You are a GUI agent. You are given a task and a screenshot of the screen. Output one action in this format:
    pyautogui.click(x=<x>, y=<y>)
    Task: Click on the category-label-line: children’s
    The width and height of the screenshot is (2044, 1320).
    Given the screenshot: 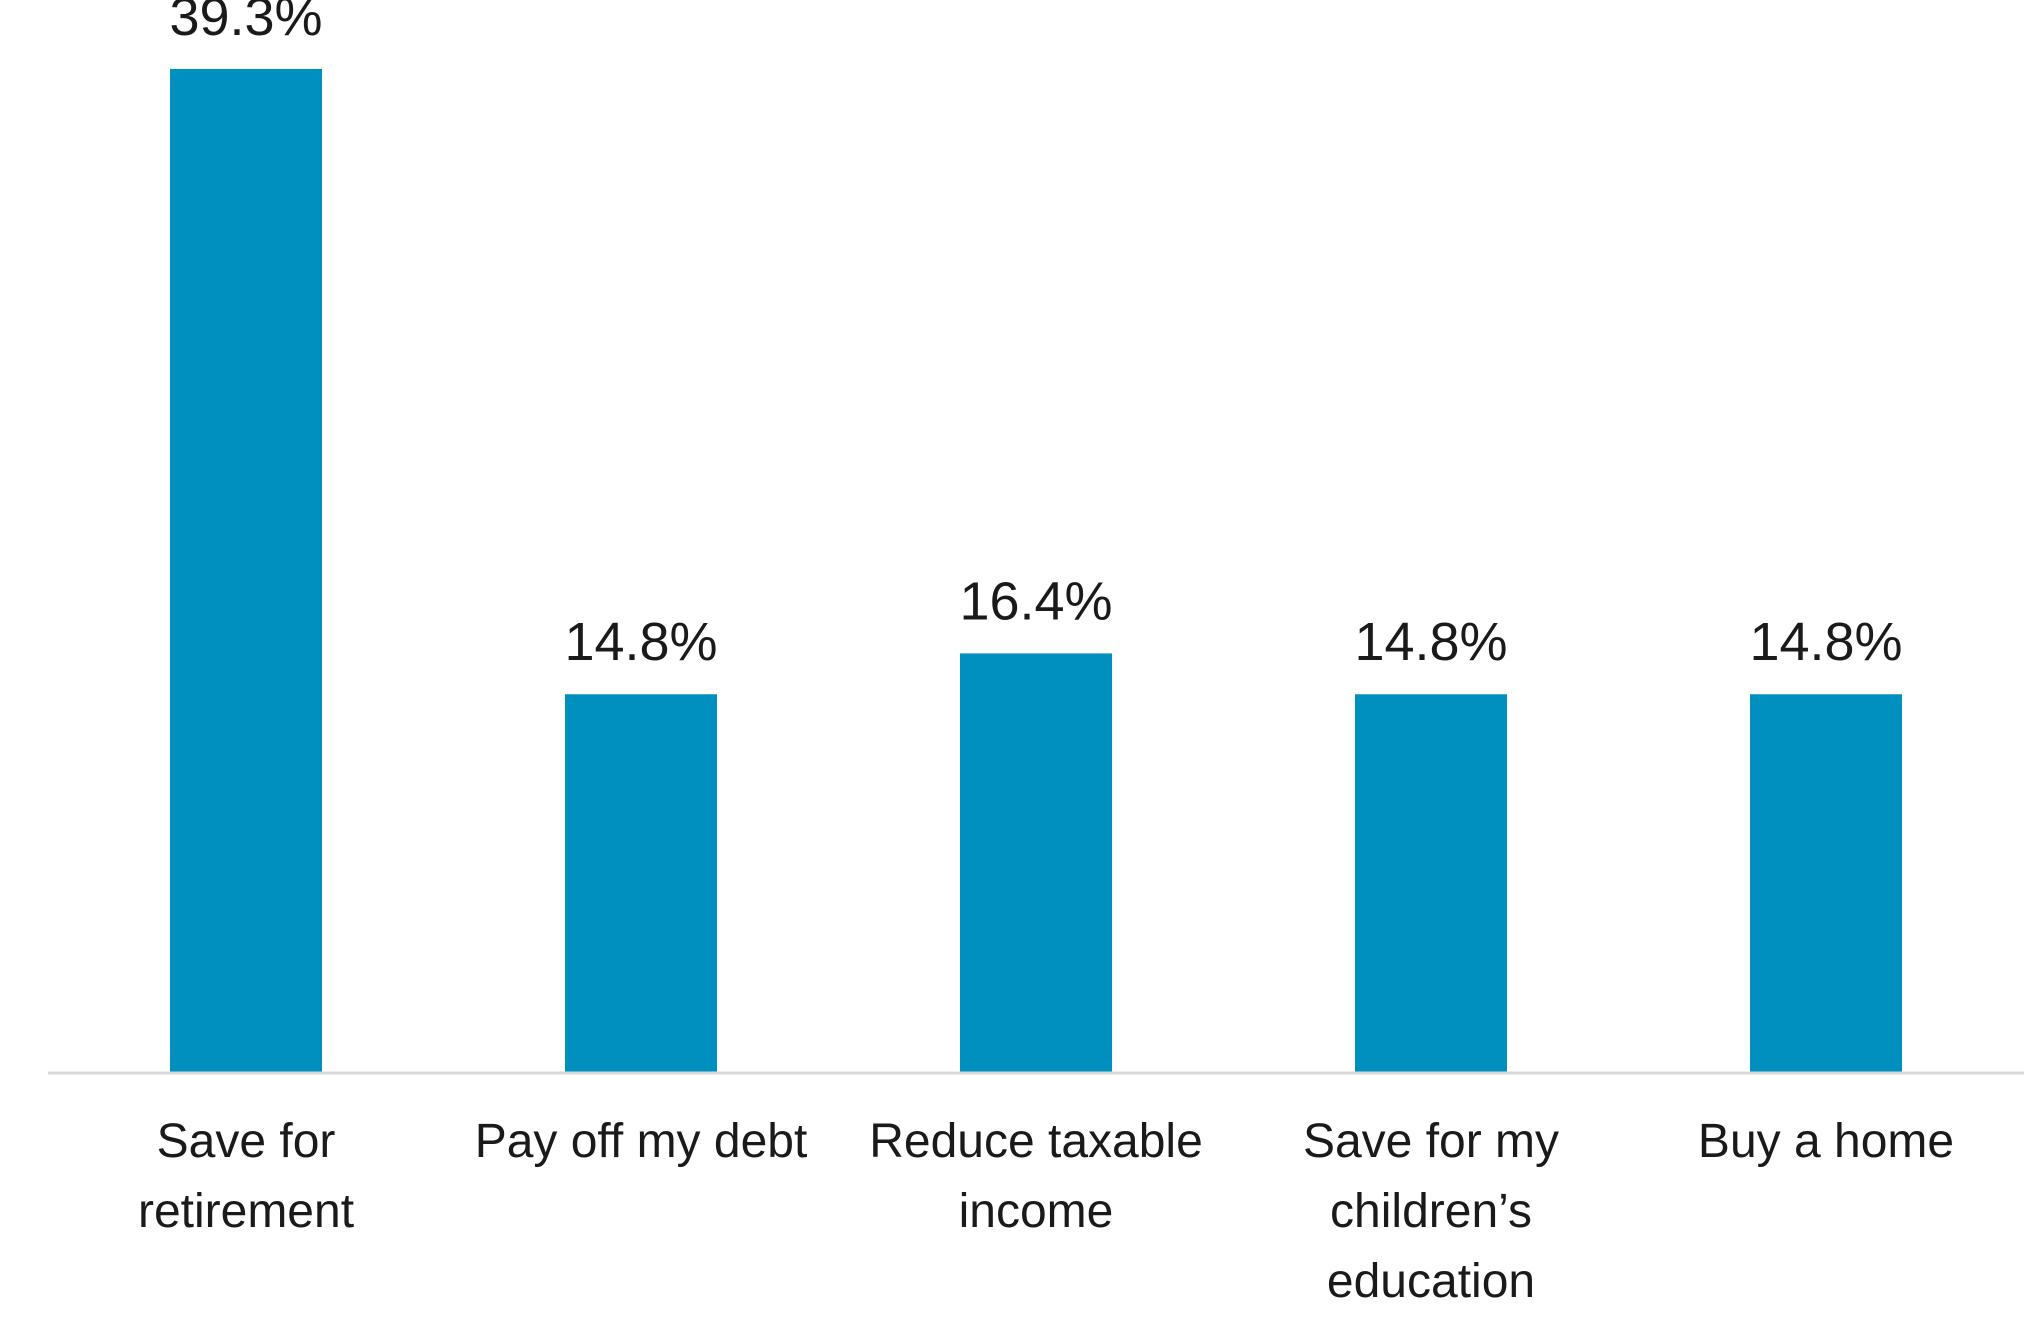 What is the action you would take?
    pyautogui.click(x=1431, y=1211)
    